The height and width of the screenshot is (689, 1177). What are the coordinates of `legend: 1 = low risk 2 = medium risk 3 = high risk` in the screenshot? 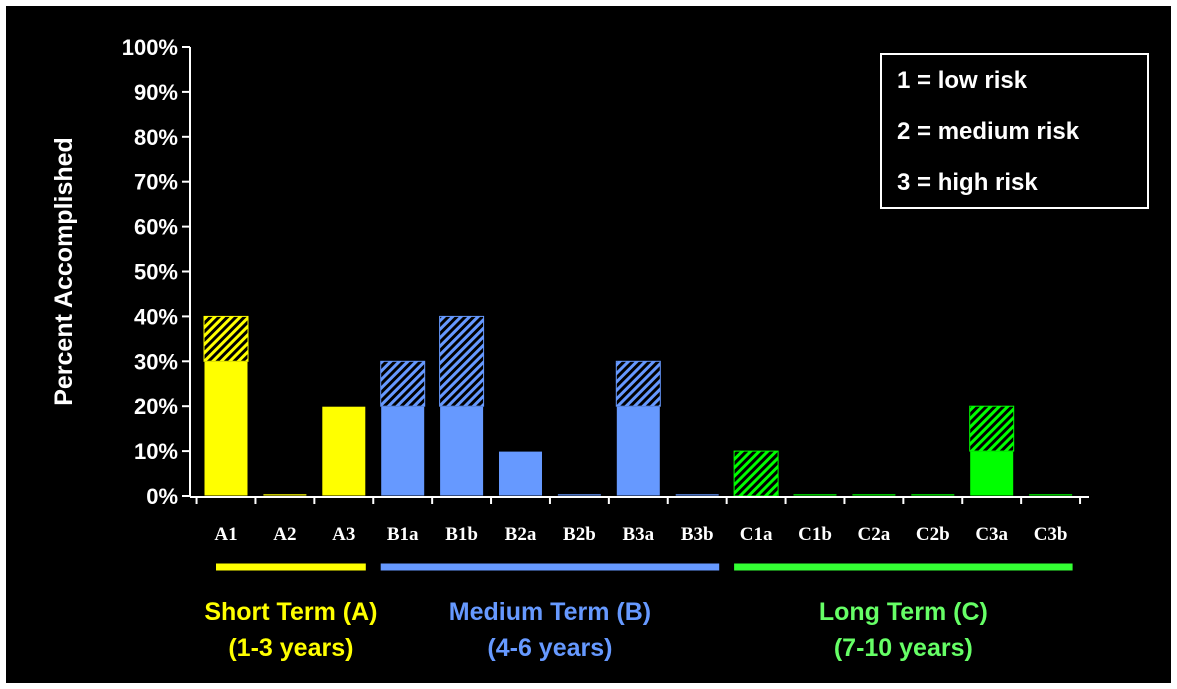 It's located at (1014, 131).